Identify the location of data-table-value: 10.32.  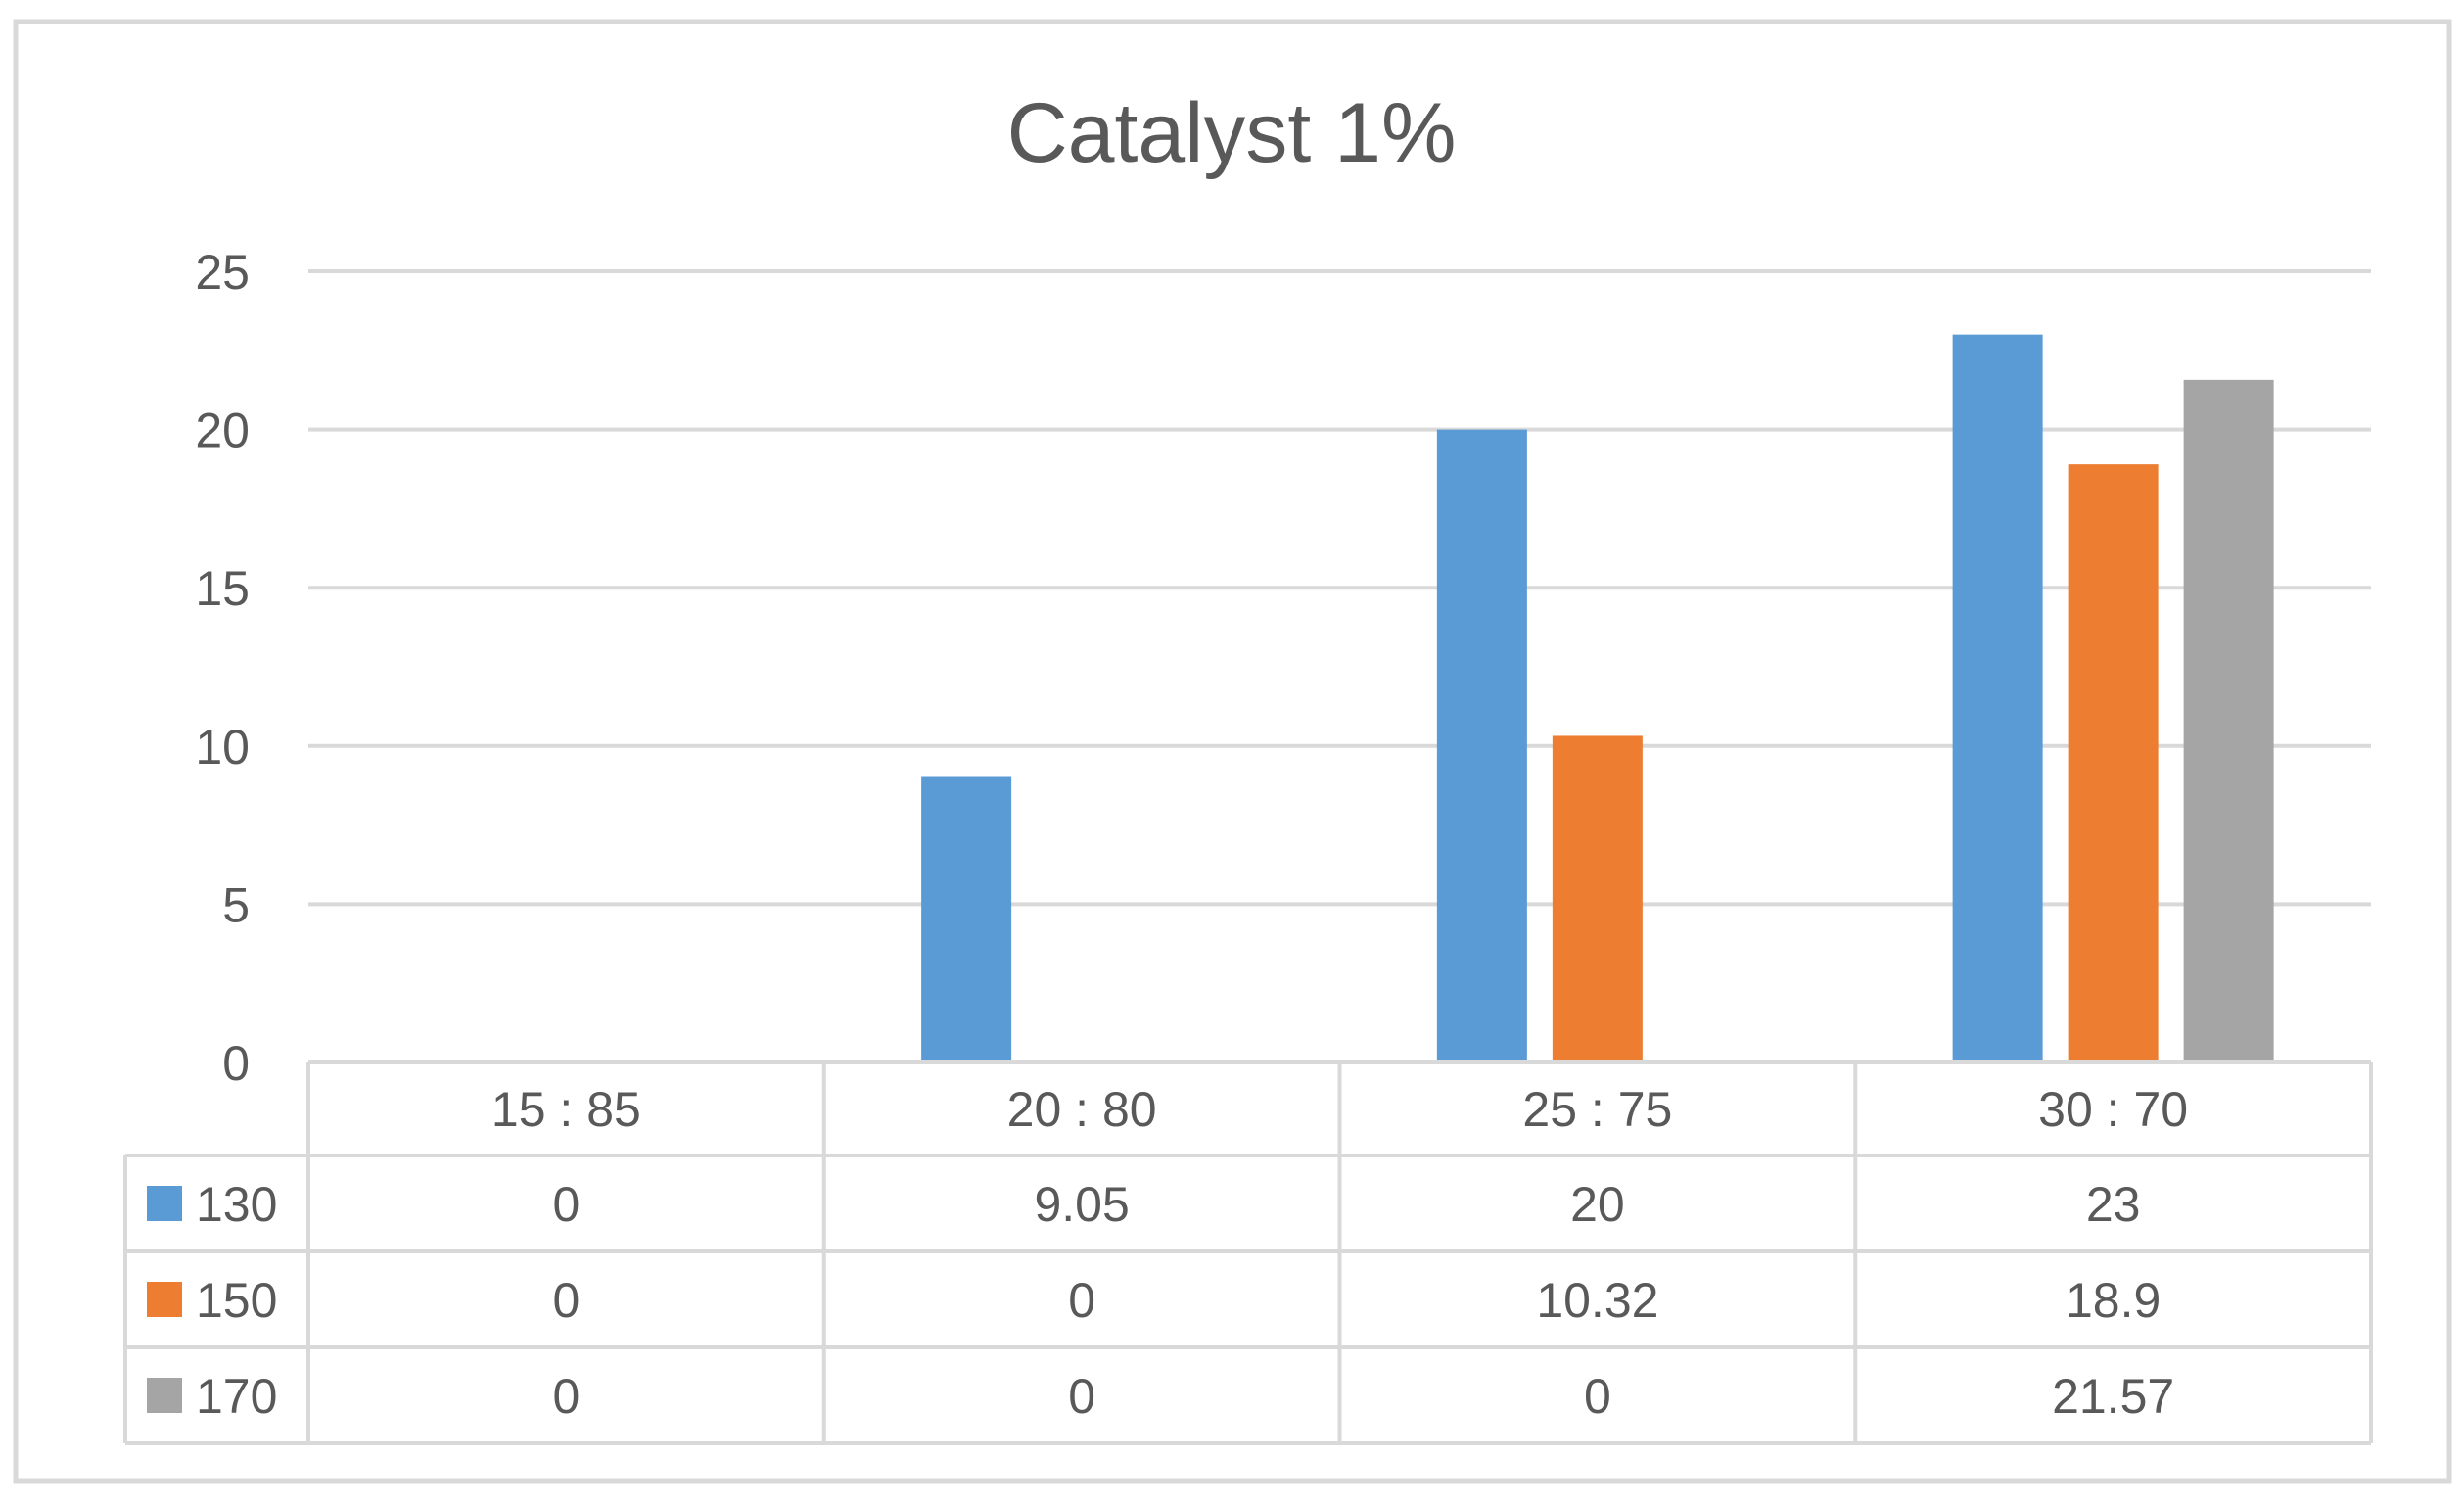
(1597, 1300).